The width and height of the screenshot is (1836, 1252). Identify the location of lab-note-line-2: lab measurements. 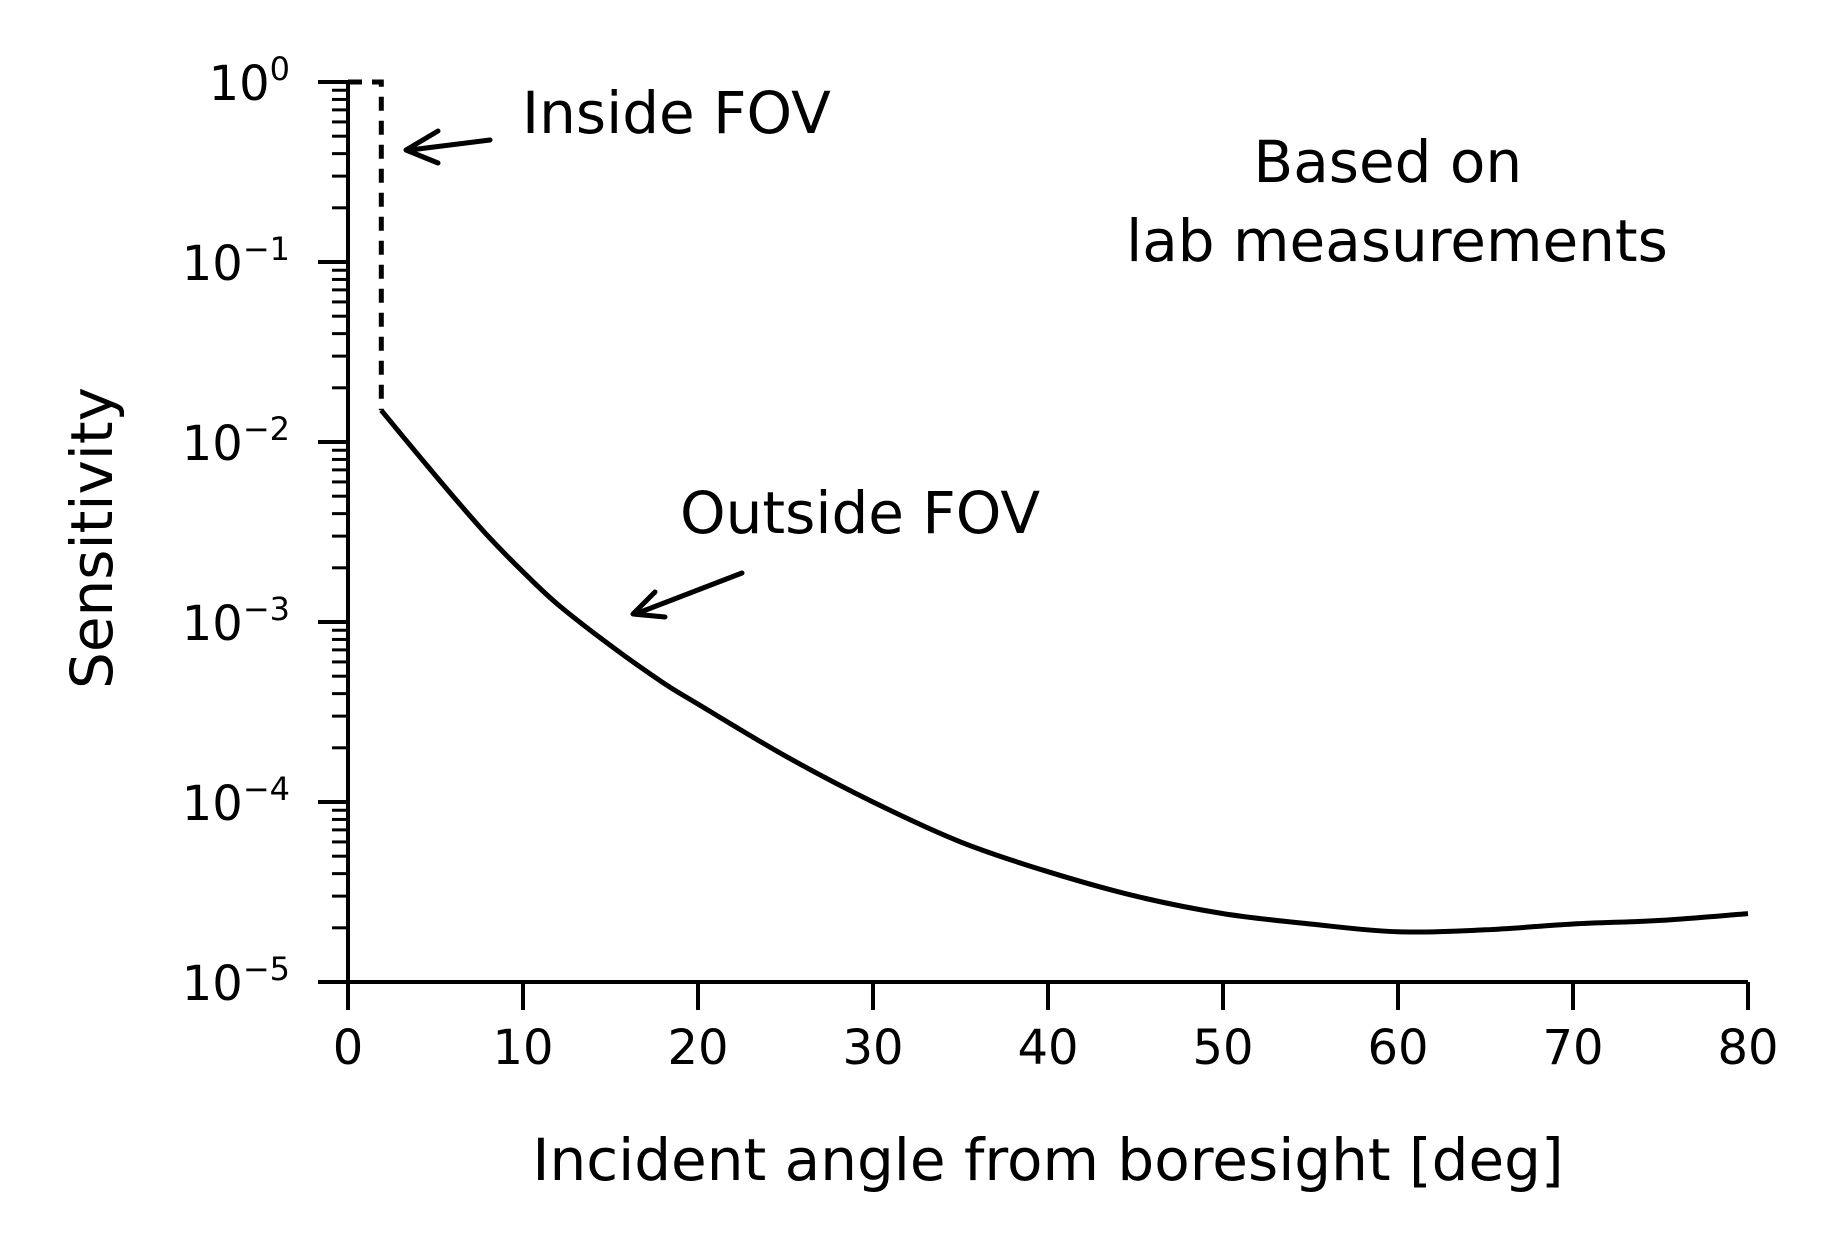
(1397, 241).